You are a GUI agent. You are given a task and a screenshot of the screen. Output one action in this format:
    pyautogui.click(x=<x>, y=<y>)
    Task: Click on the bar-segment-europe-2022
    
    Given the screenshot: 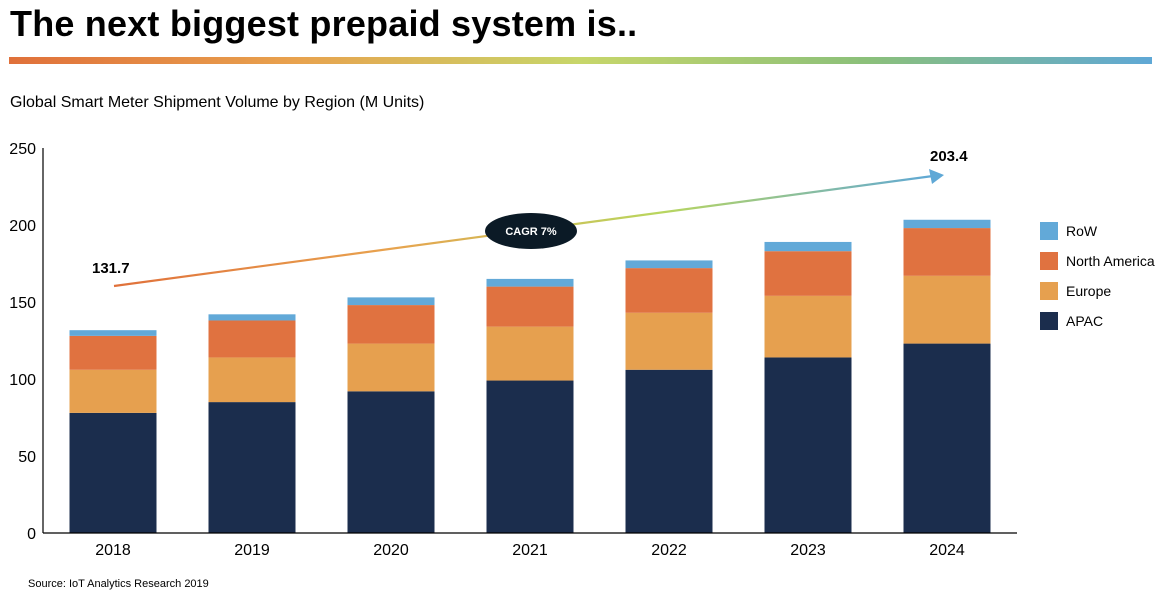 What is the action you would take?
    pyautogui.click(x=669, y=341)
    